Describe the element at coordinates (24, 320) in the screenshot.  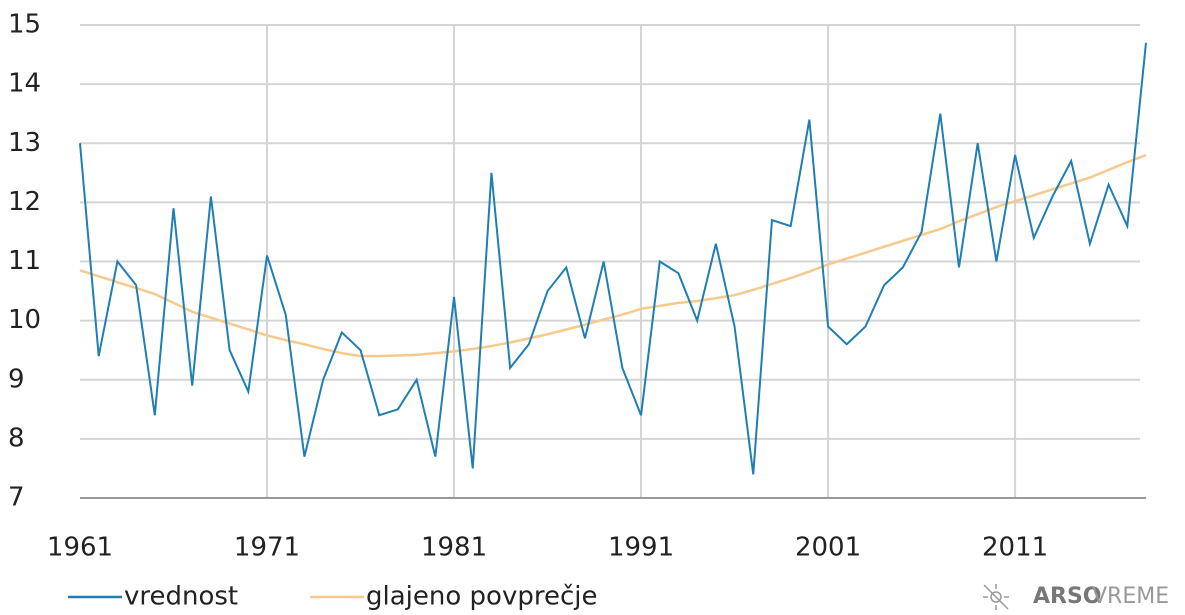
I see `y-tick-label: 10` at that location.